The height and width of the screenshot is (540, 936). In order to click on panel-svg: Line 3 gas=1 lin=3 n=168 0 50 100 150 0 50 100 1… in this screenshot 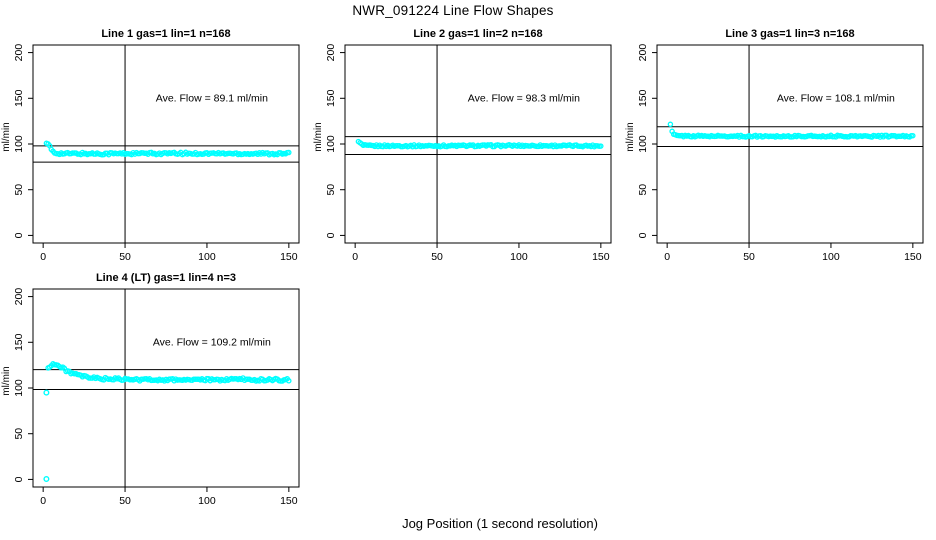, I will do `click(774, 145)`.